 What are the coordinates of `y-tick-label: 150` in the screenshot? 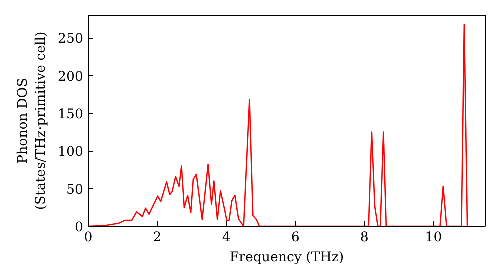 It's located at (71, 114).